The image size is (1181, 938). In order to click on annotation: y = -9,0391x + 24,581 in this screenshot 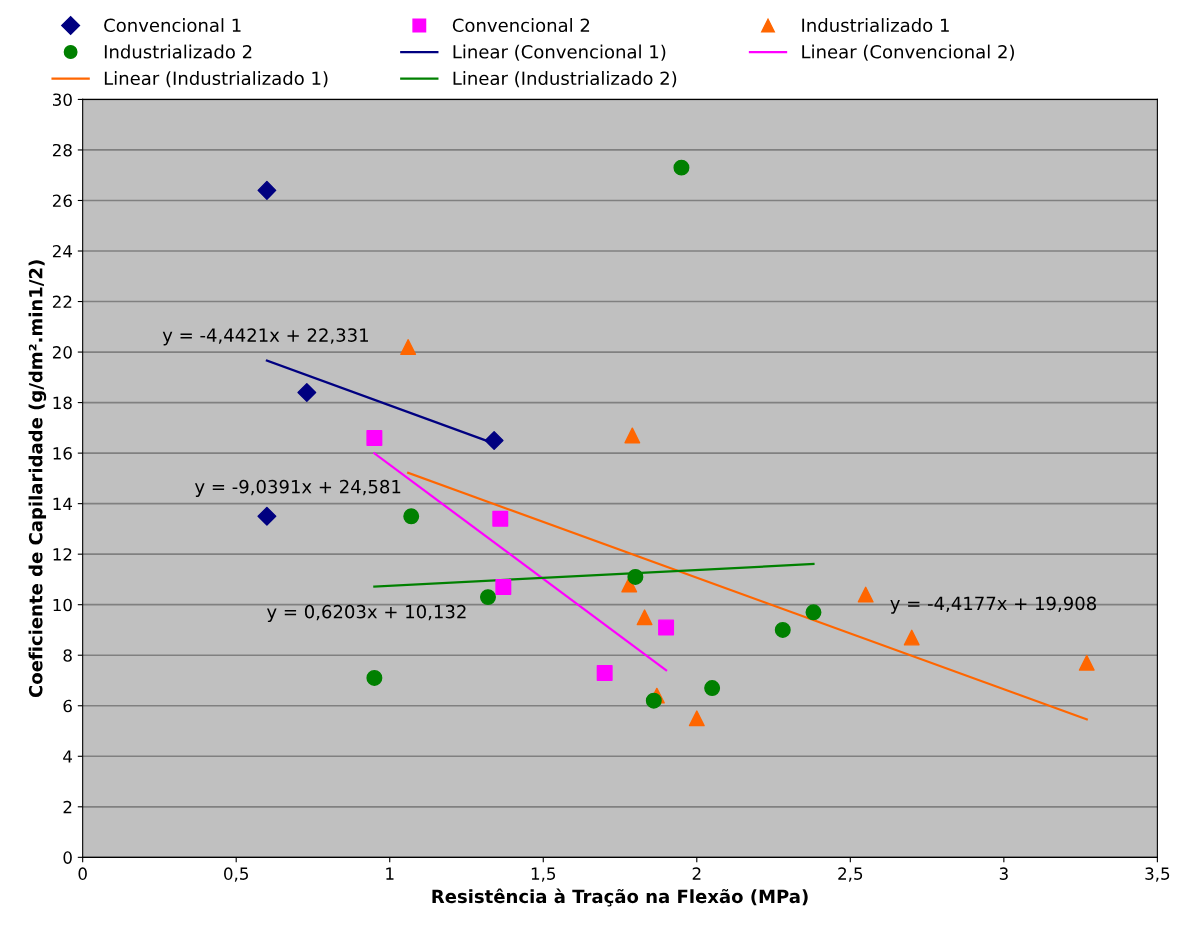, I will do `click(297, 488)`.